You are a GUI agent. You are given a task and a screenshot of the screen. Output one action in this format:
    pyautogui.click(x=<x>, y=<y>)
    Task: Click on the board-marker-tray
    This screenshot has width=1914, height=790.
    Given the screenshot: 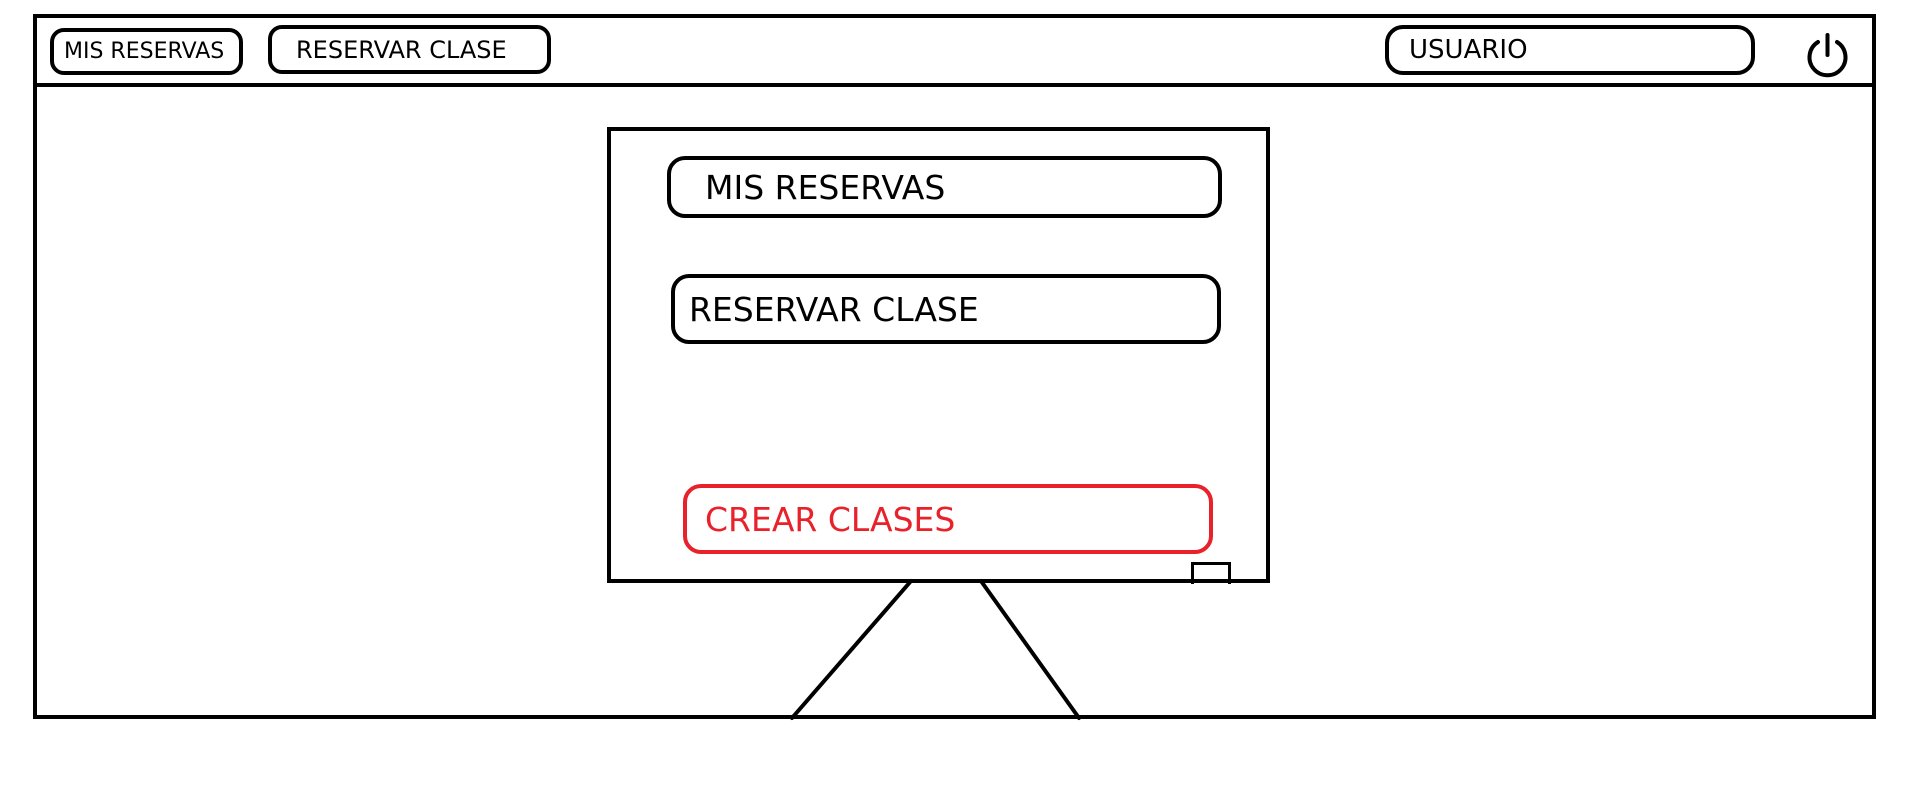 What is the action you would take?
    pyautogui.click(x=1211, y=573)
    